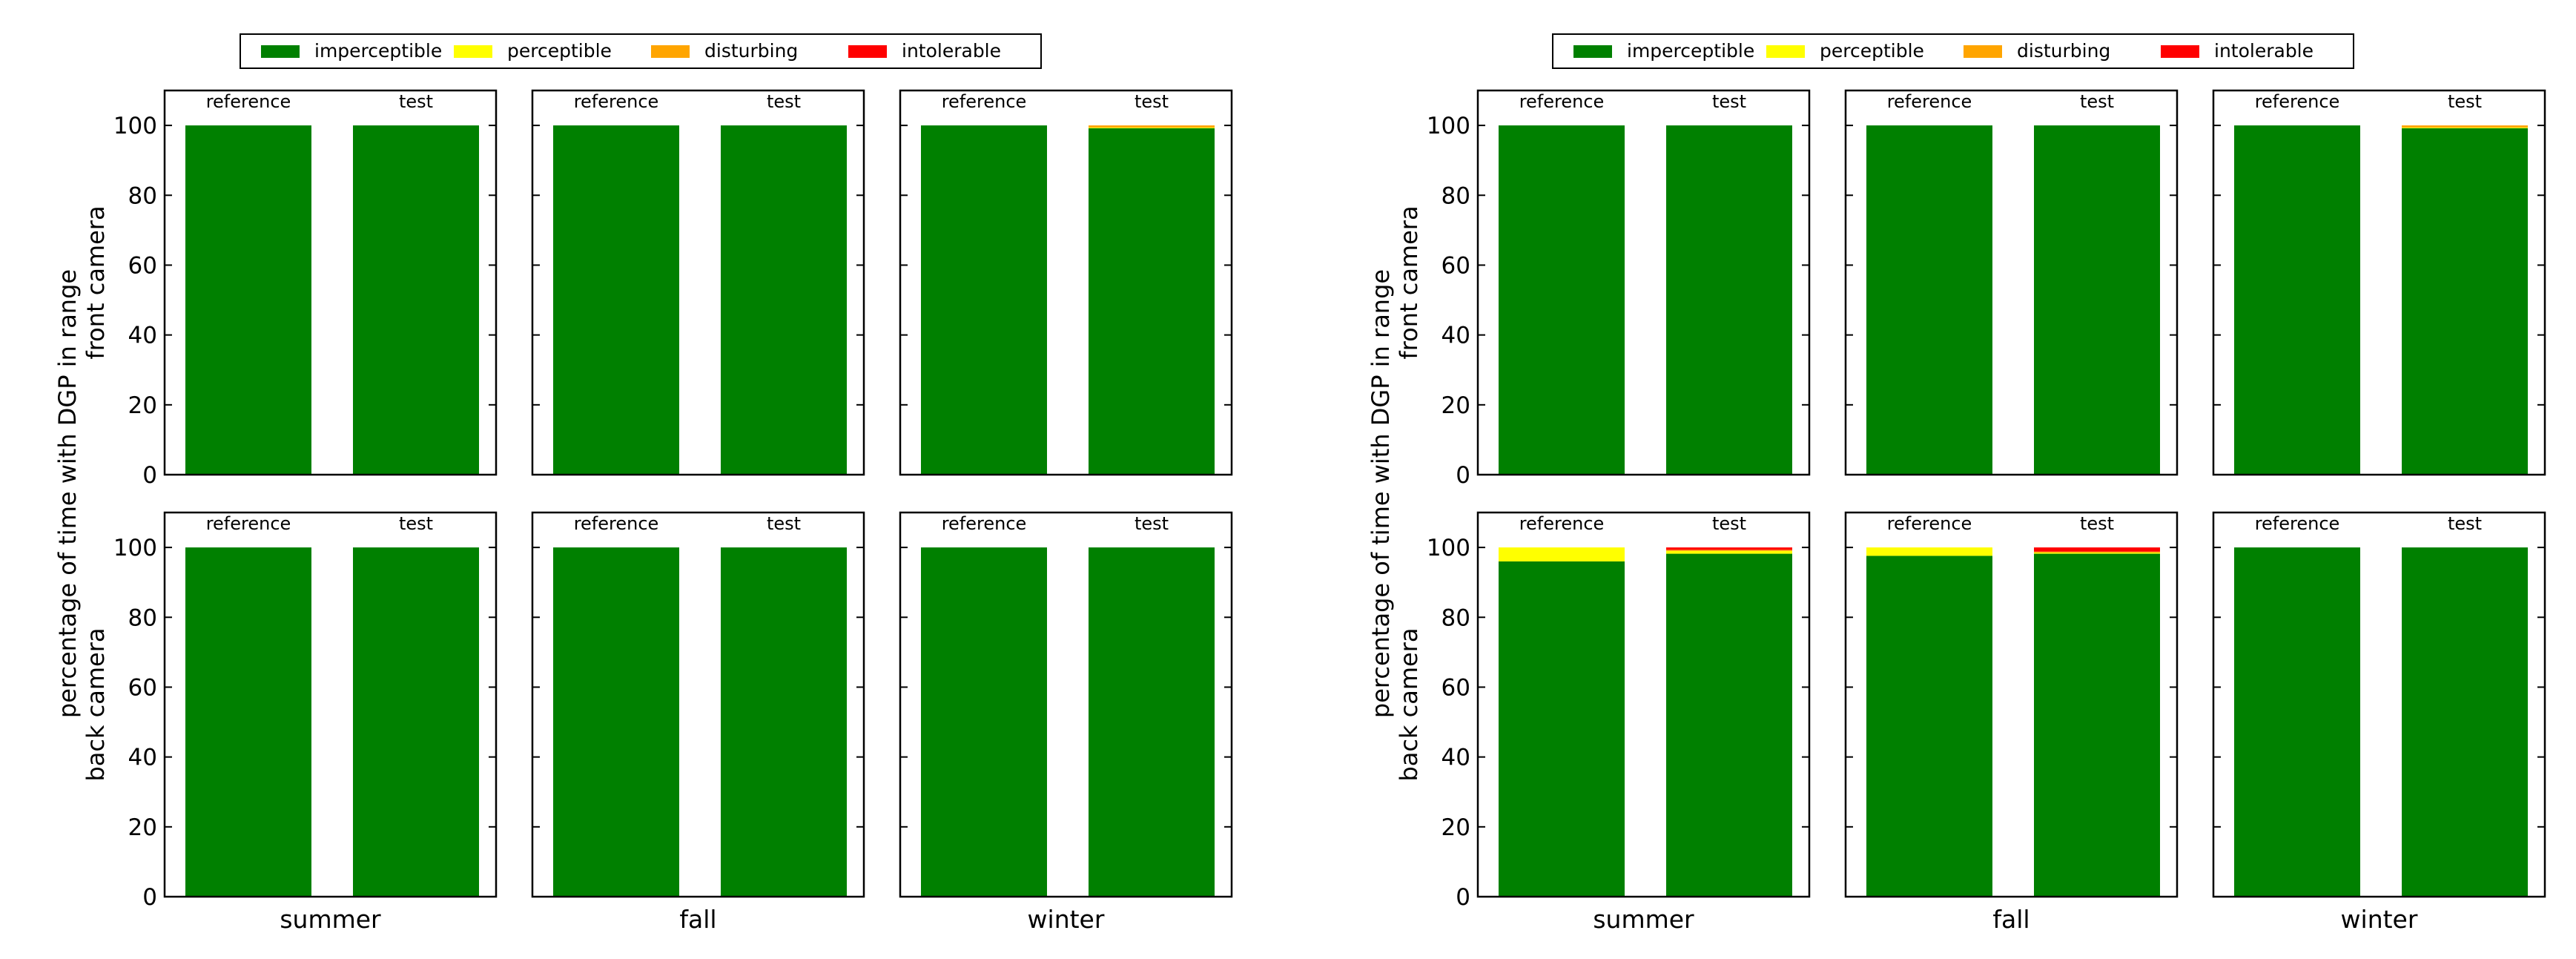 This screenshot has height=959, width=2576. I want to click on bar-fall-test-disturbing, so click(2097, 552).